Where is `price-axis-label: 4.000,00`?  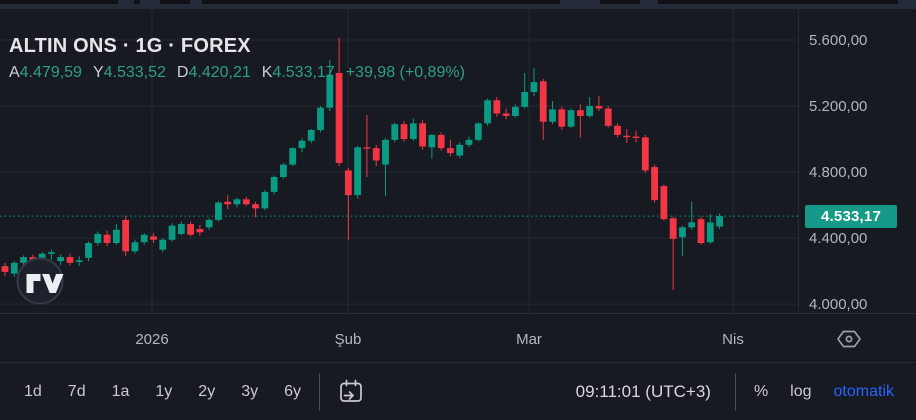 price-axis-label: 4.000,00 is located at coordinates (838, 305).